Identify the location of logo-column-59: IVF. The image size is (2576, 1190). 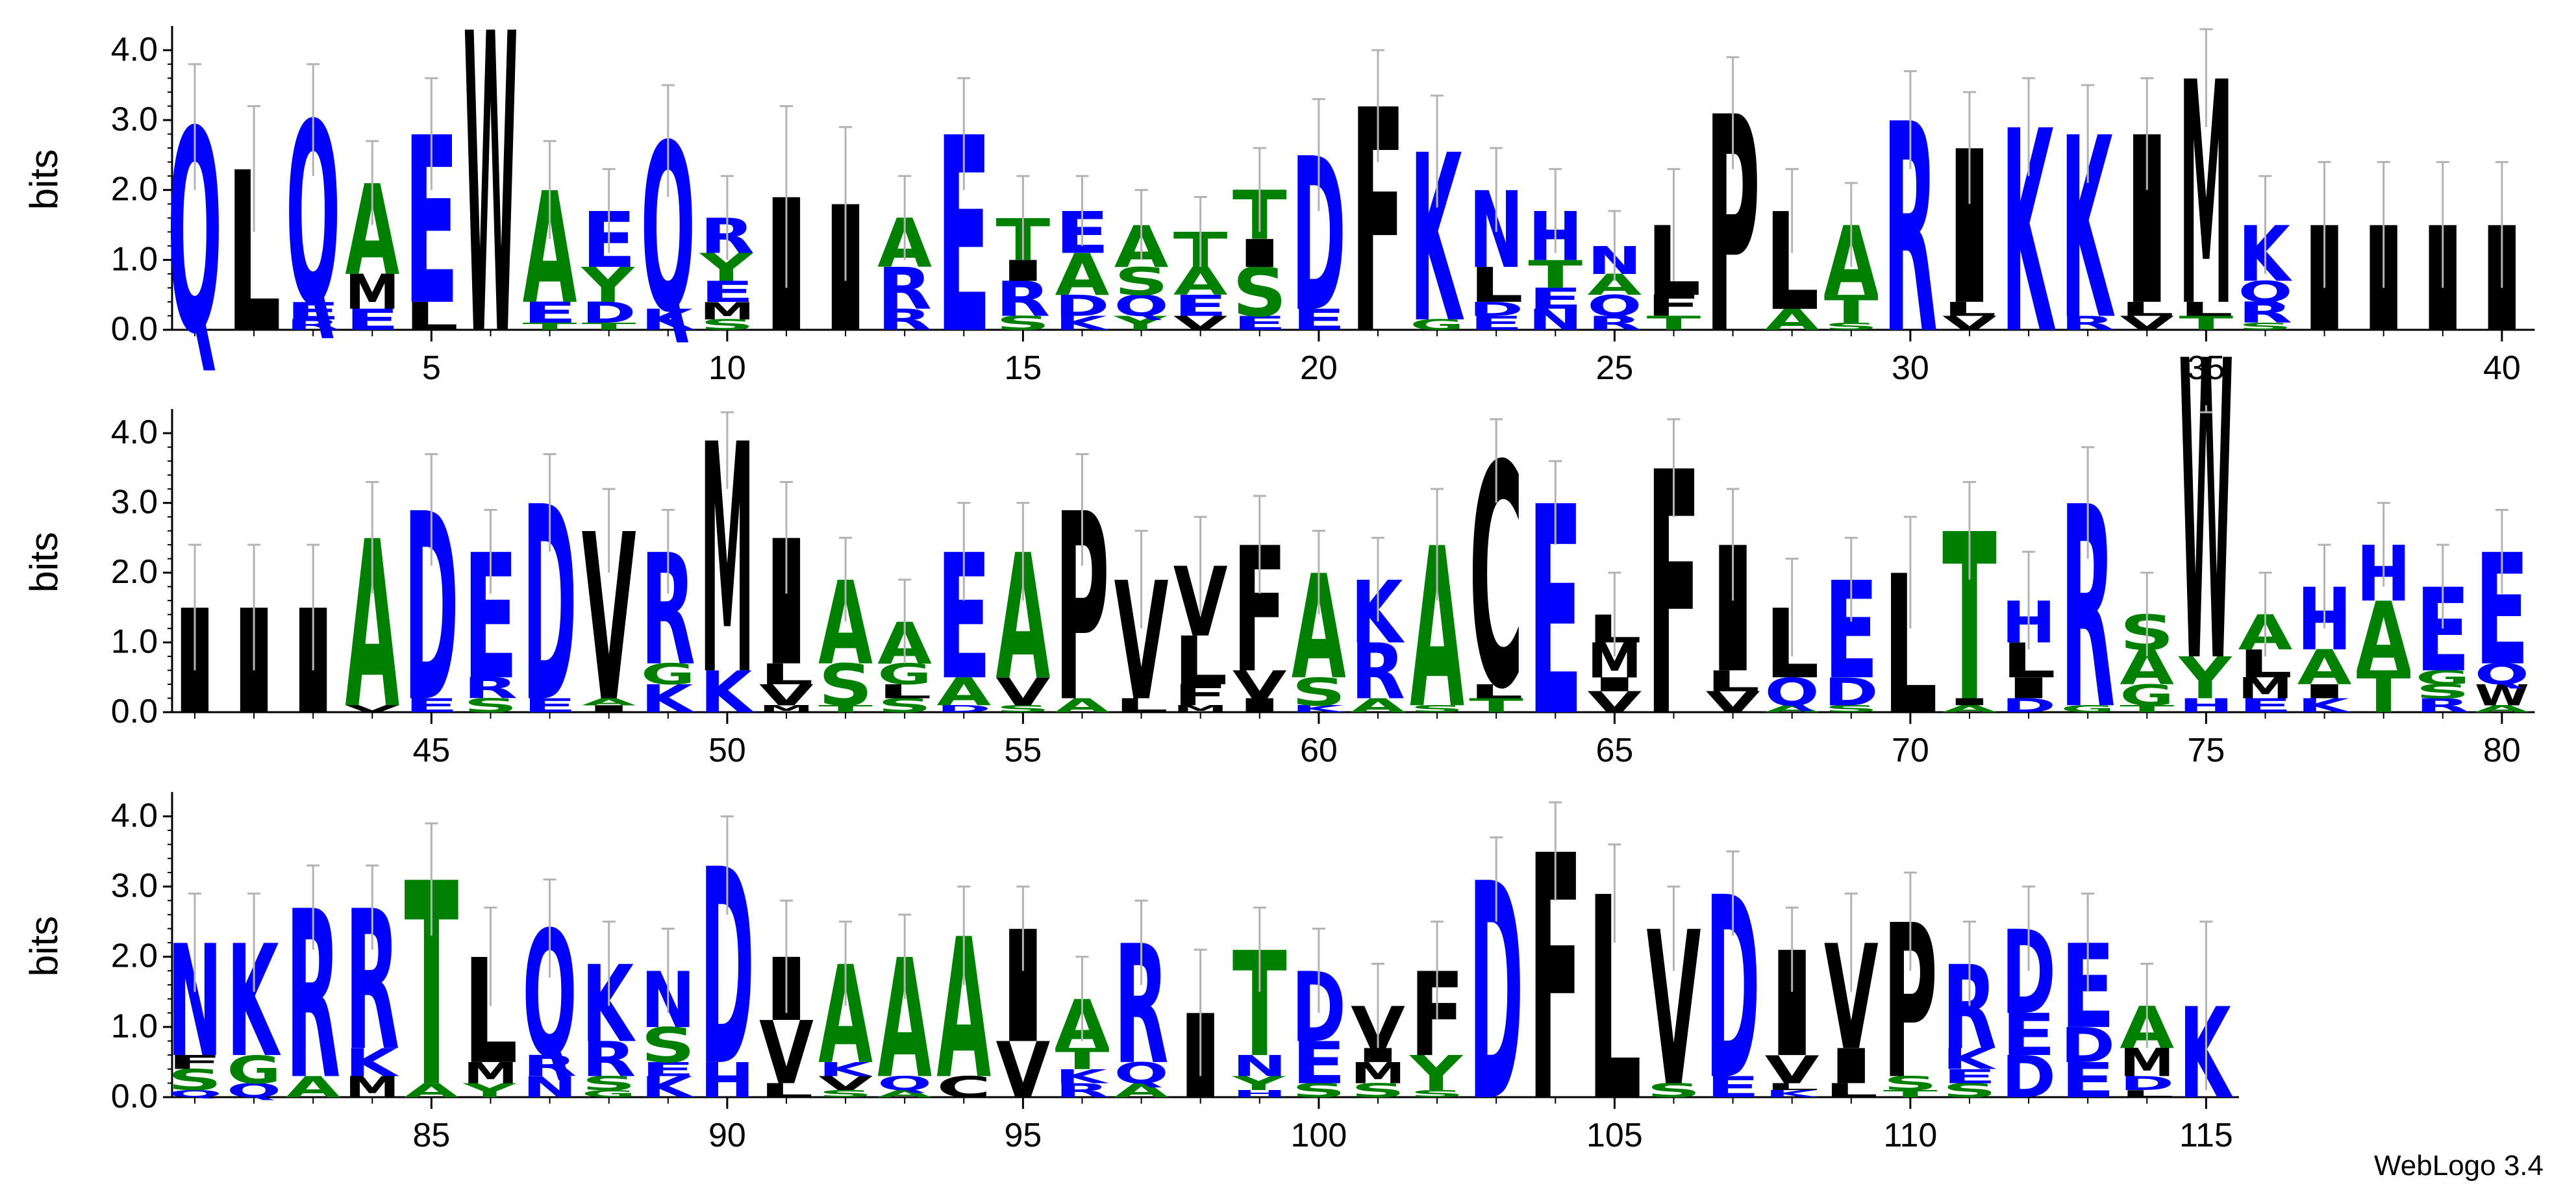
(1259, 607).